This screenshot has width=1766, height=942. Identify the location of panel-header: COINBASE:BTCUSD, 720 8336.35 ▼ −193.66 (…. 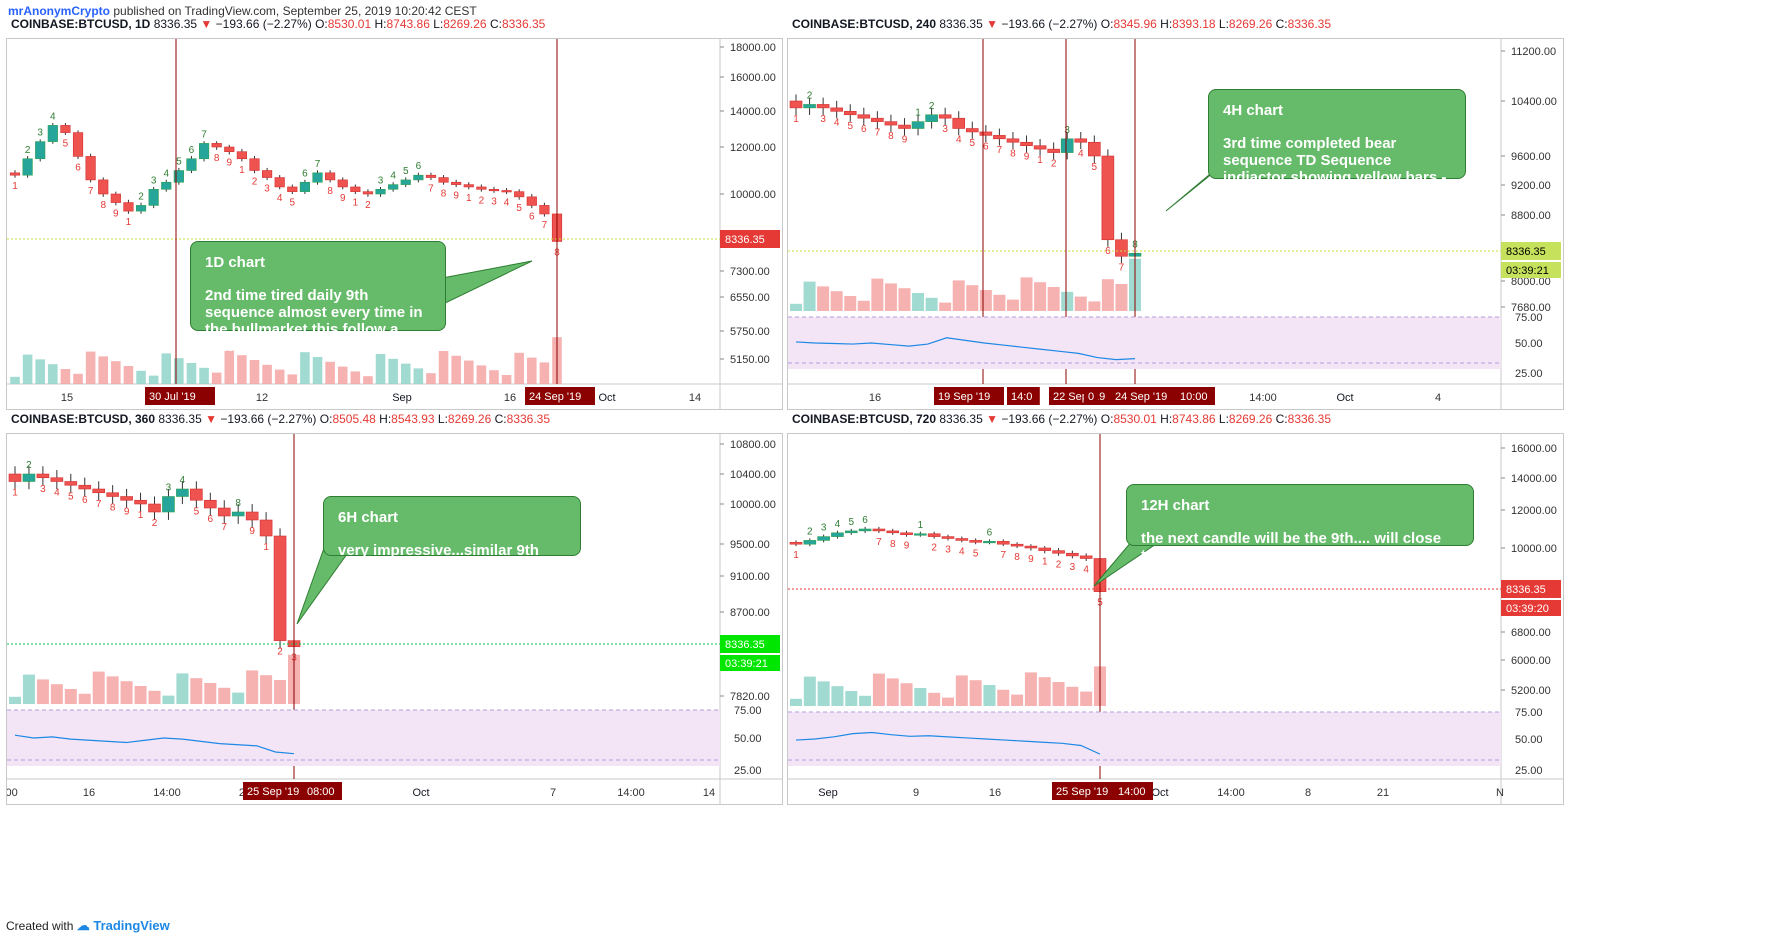
(1062, 419).